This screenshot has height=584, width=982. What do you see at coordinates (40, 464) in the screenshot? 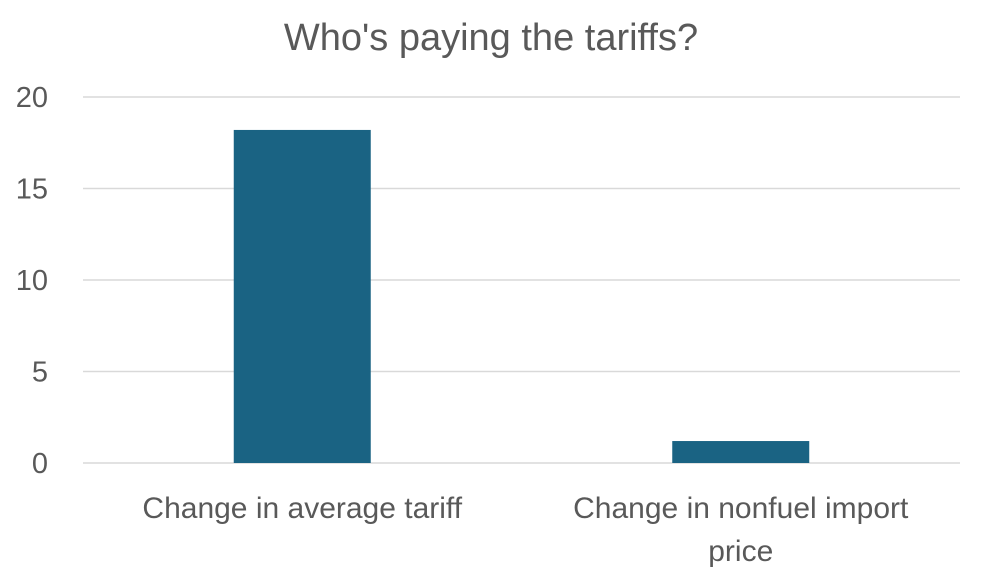
I see `y-tick-label: 0` at bounding box center [40, 464].